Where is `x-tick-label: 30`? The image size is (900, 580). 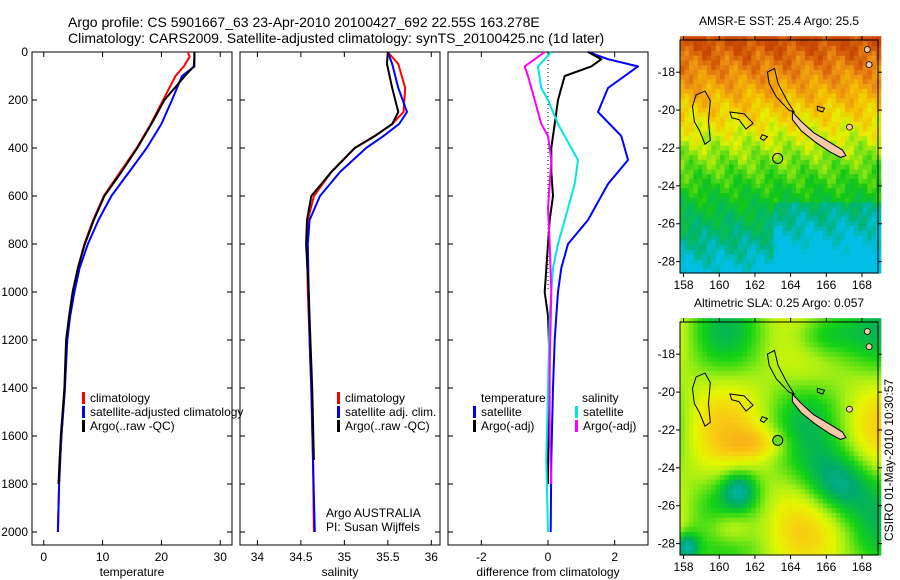
x-tick-label: 30 is located at coordinates (221, 557).